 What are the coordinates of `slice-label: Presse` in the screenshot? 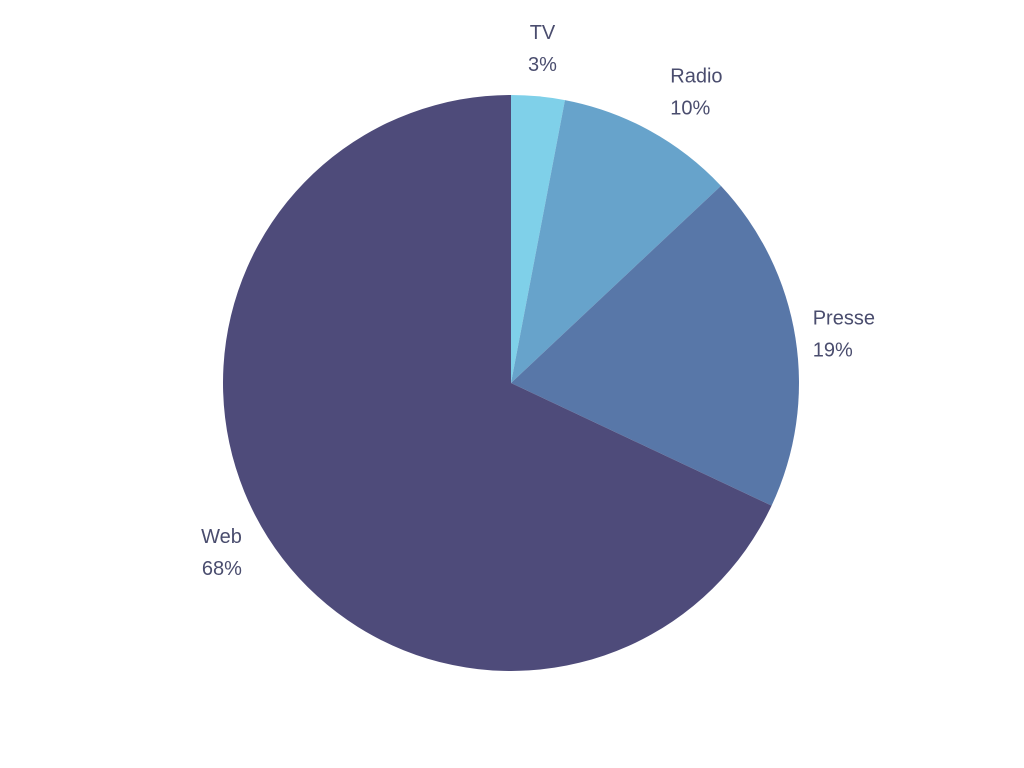 It's located at (844, 318).